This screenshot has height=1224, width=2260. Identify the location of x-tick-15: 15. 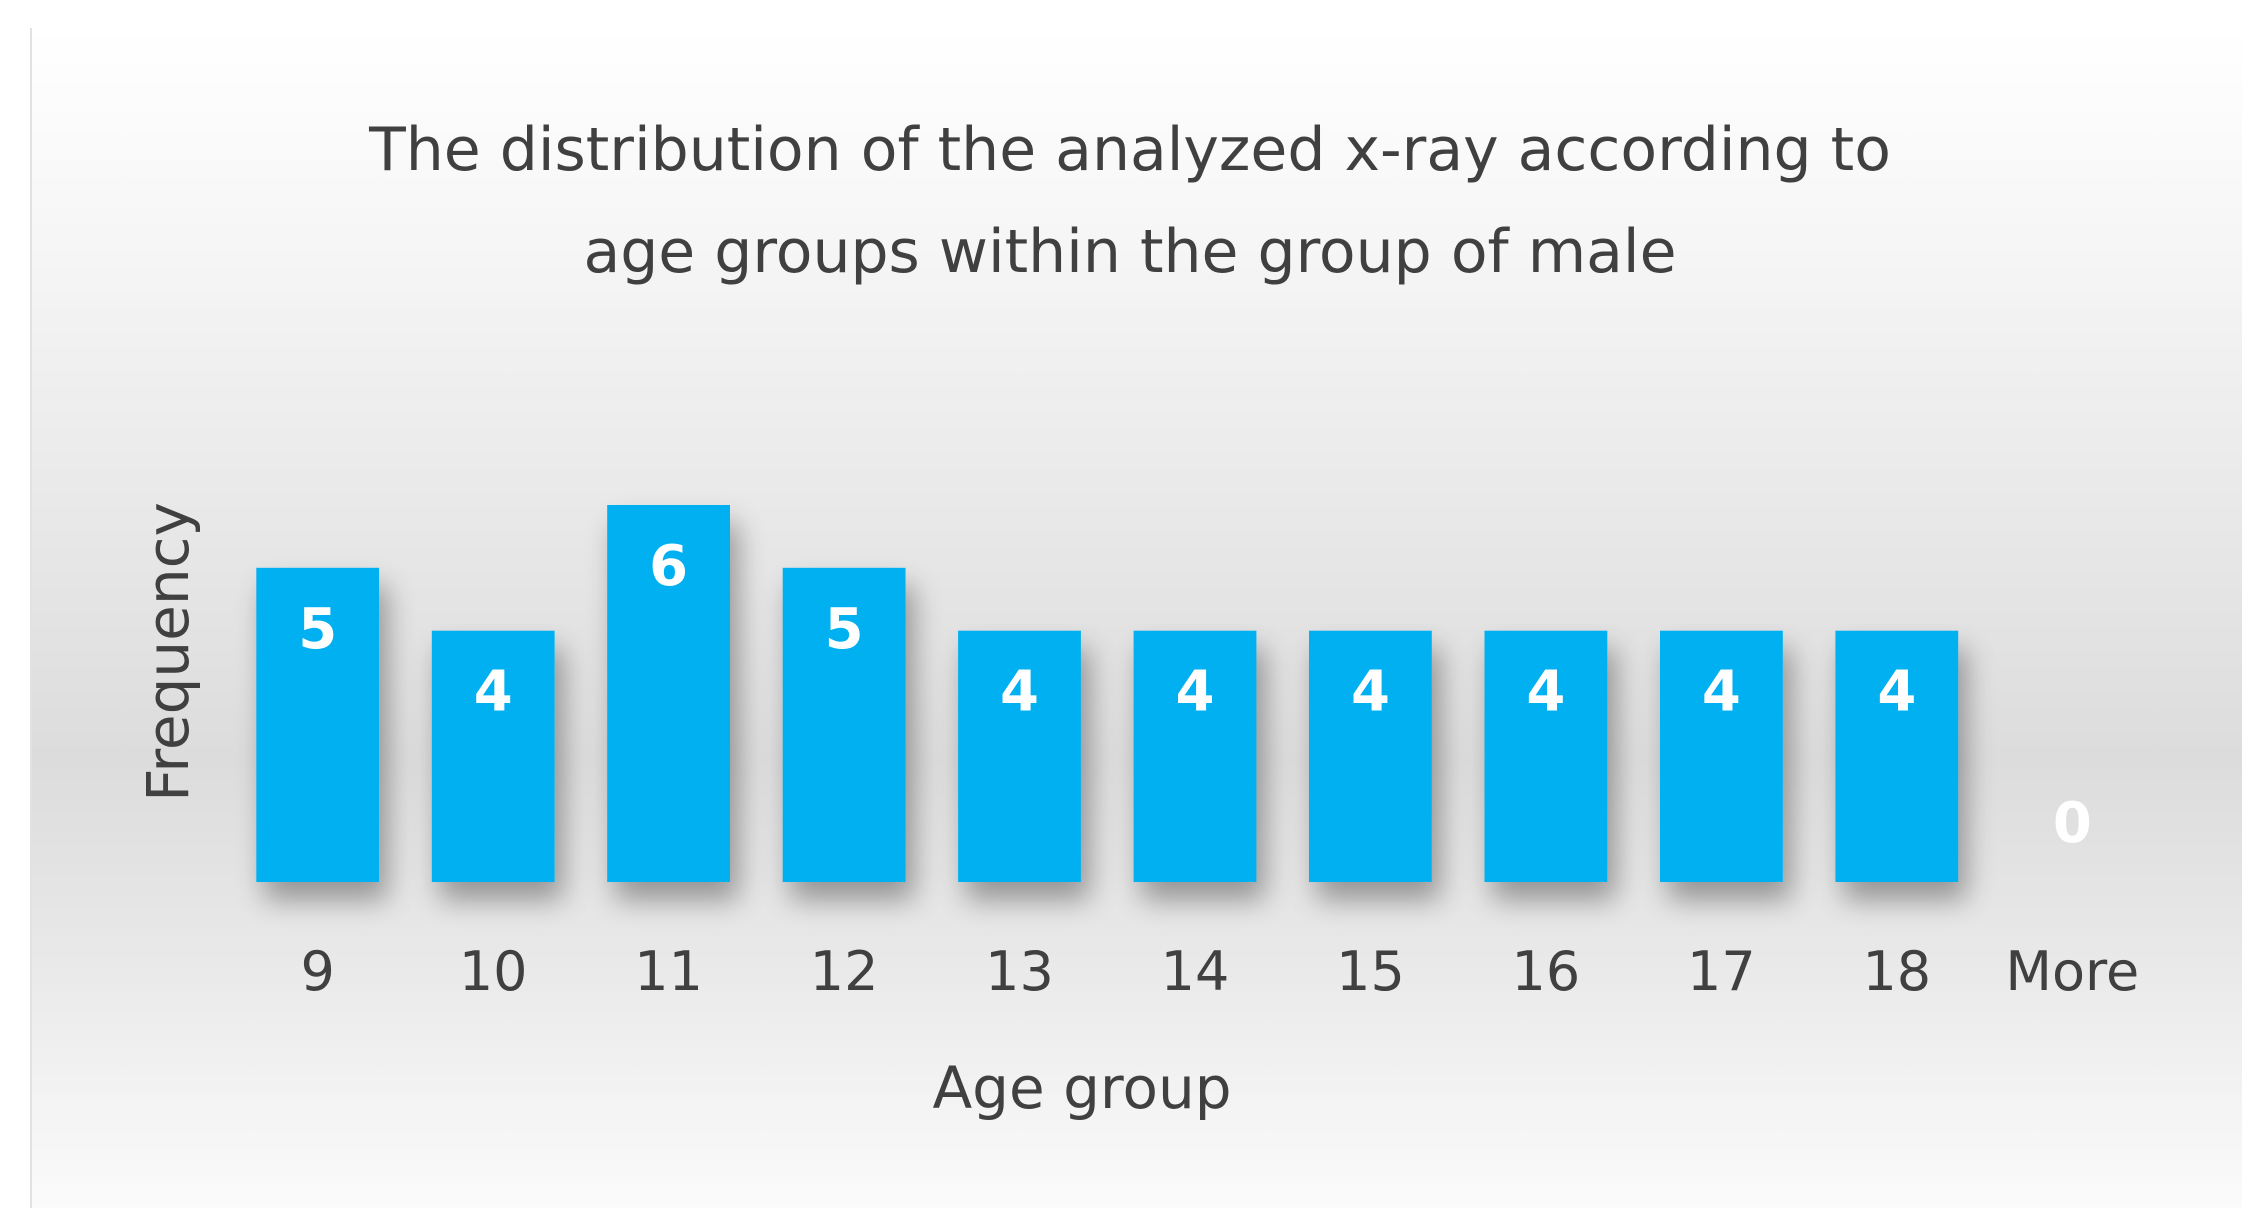
(1370, 971).